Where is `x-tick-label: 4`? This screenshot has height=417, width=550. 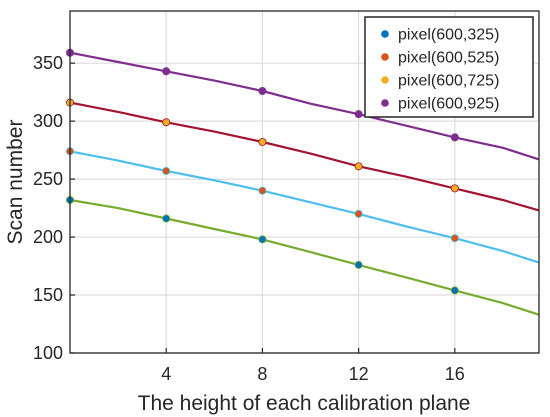 x-tick-label: 4 is located at coordinates (166, 374).